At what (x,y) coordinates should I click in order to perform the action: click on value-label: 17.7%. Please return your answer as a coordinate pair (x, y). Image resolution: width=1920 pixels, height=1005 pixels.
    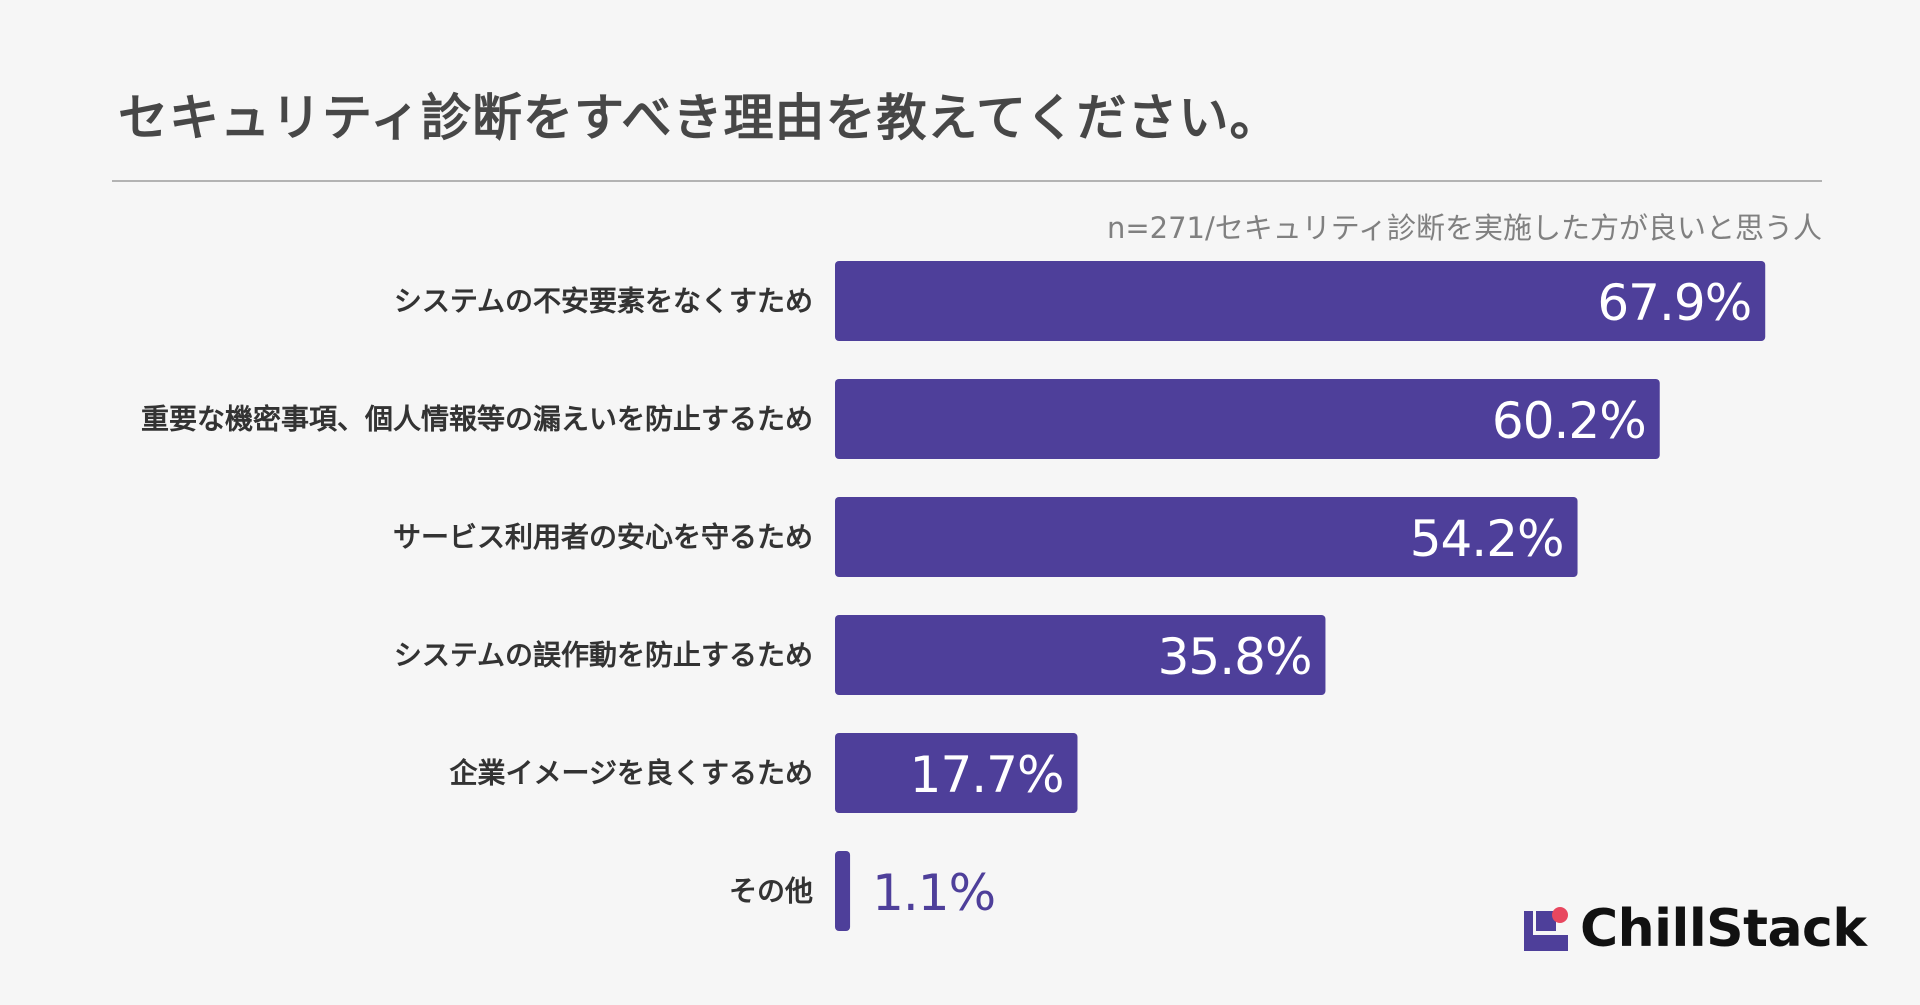
    Looking at the image, I should click on (987, 775).